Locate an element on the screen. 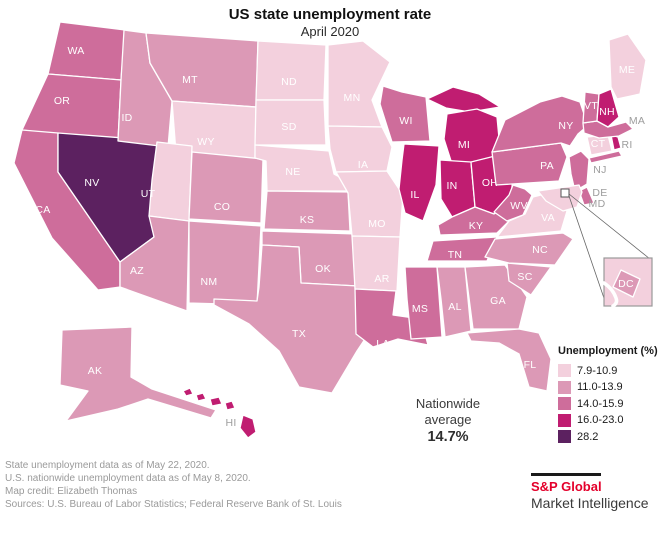  state-label-NJ: NJ is located at coordinates (599, 170).